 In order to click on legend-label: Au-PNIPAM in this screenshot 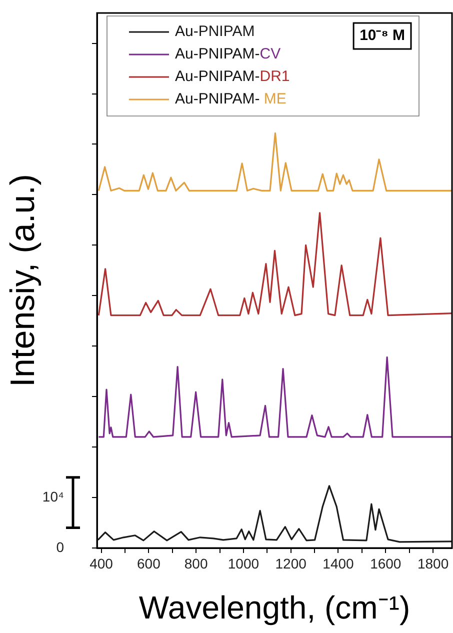, I will do `click(215, 31)`.